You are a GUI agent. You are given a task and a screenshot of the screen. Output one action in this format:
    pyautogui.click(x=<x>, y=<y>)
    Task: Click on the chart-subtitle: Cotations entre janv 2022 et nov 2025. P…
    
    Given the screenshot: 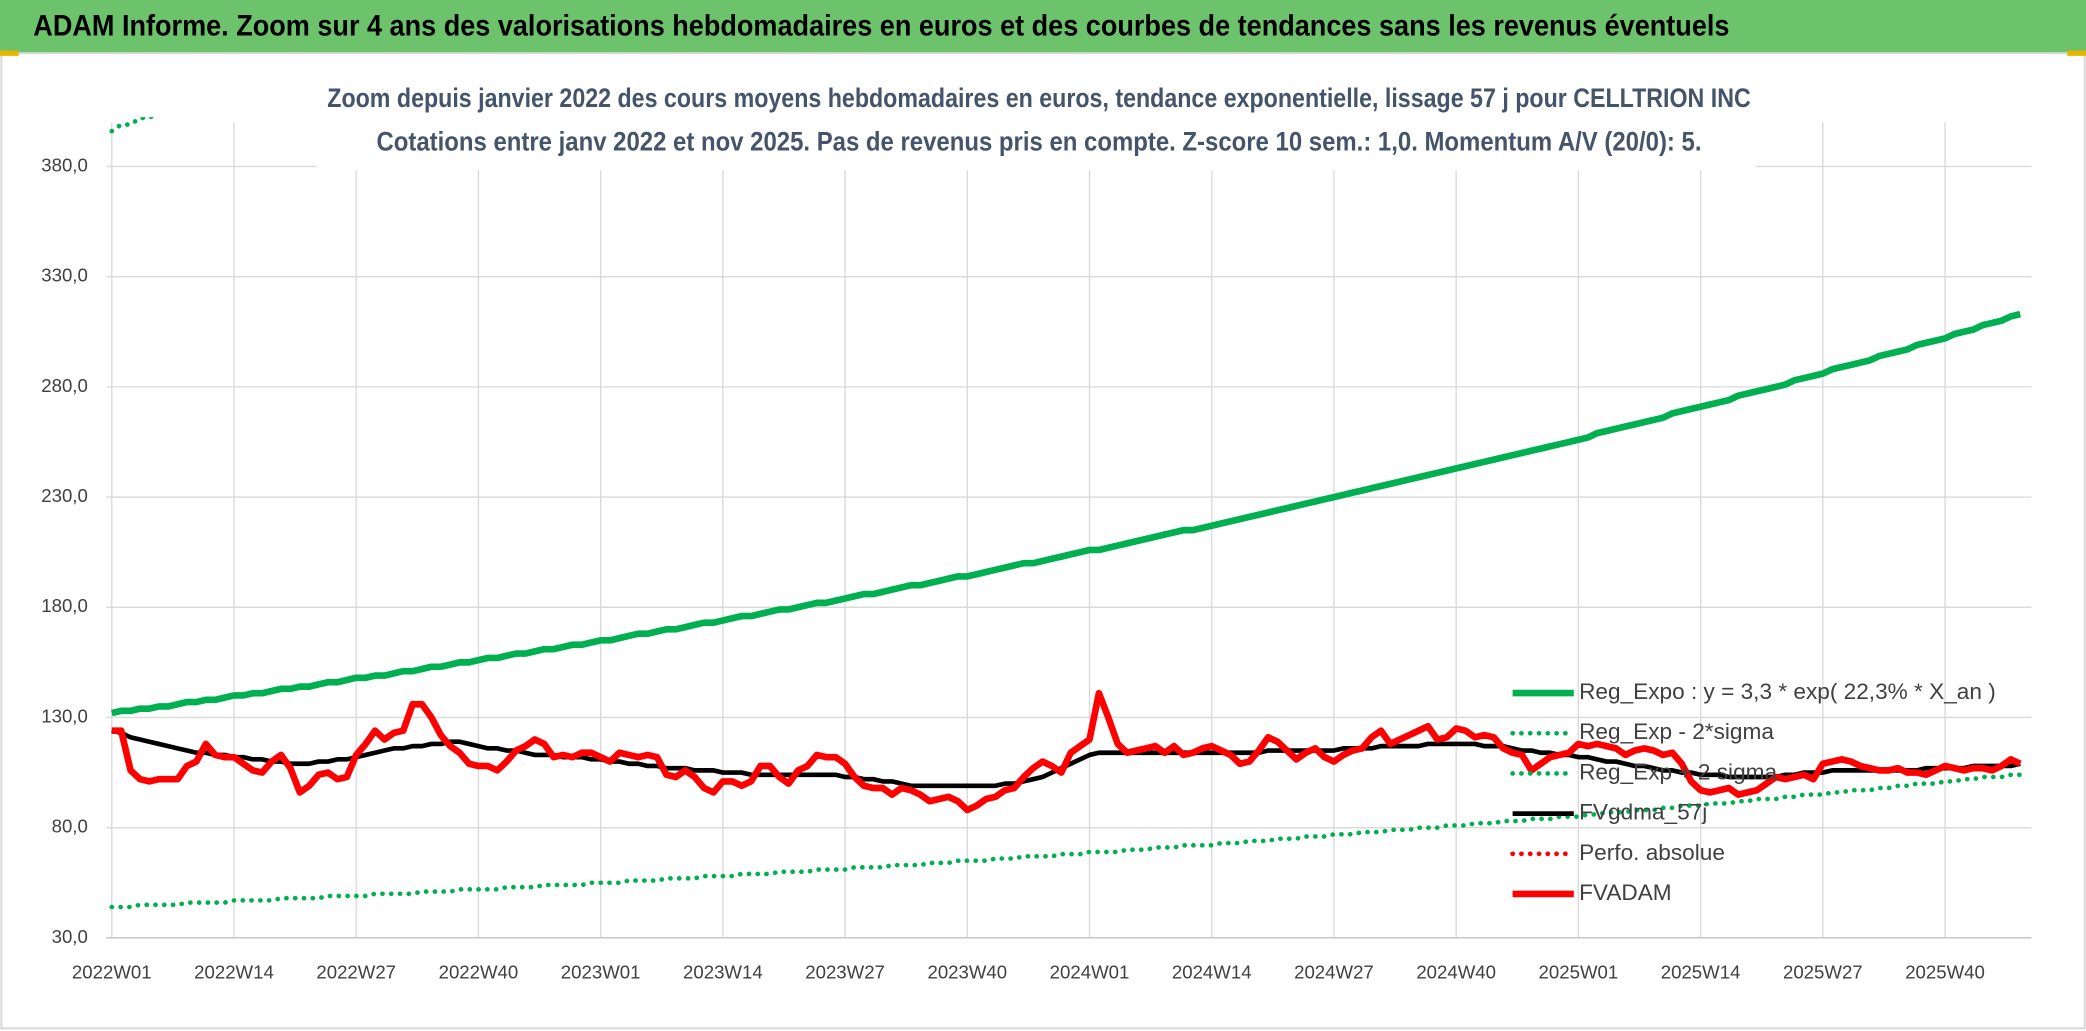 What is the action you would take?
    pyautogui.click(x=1039, y=142)
    